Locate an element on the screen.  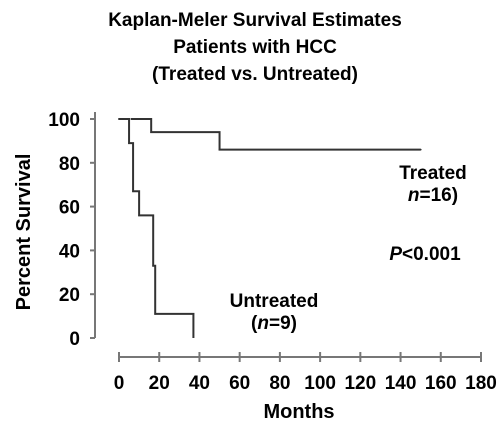
y-tick-label: 20 is located at coordinates (69, 295).